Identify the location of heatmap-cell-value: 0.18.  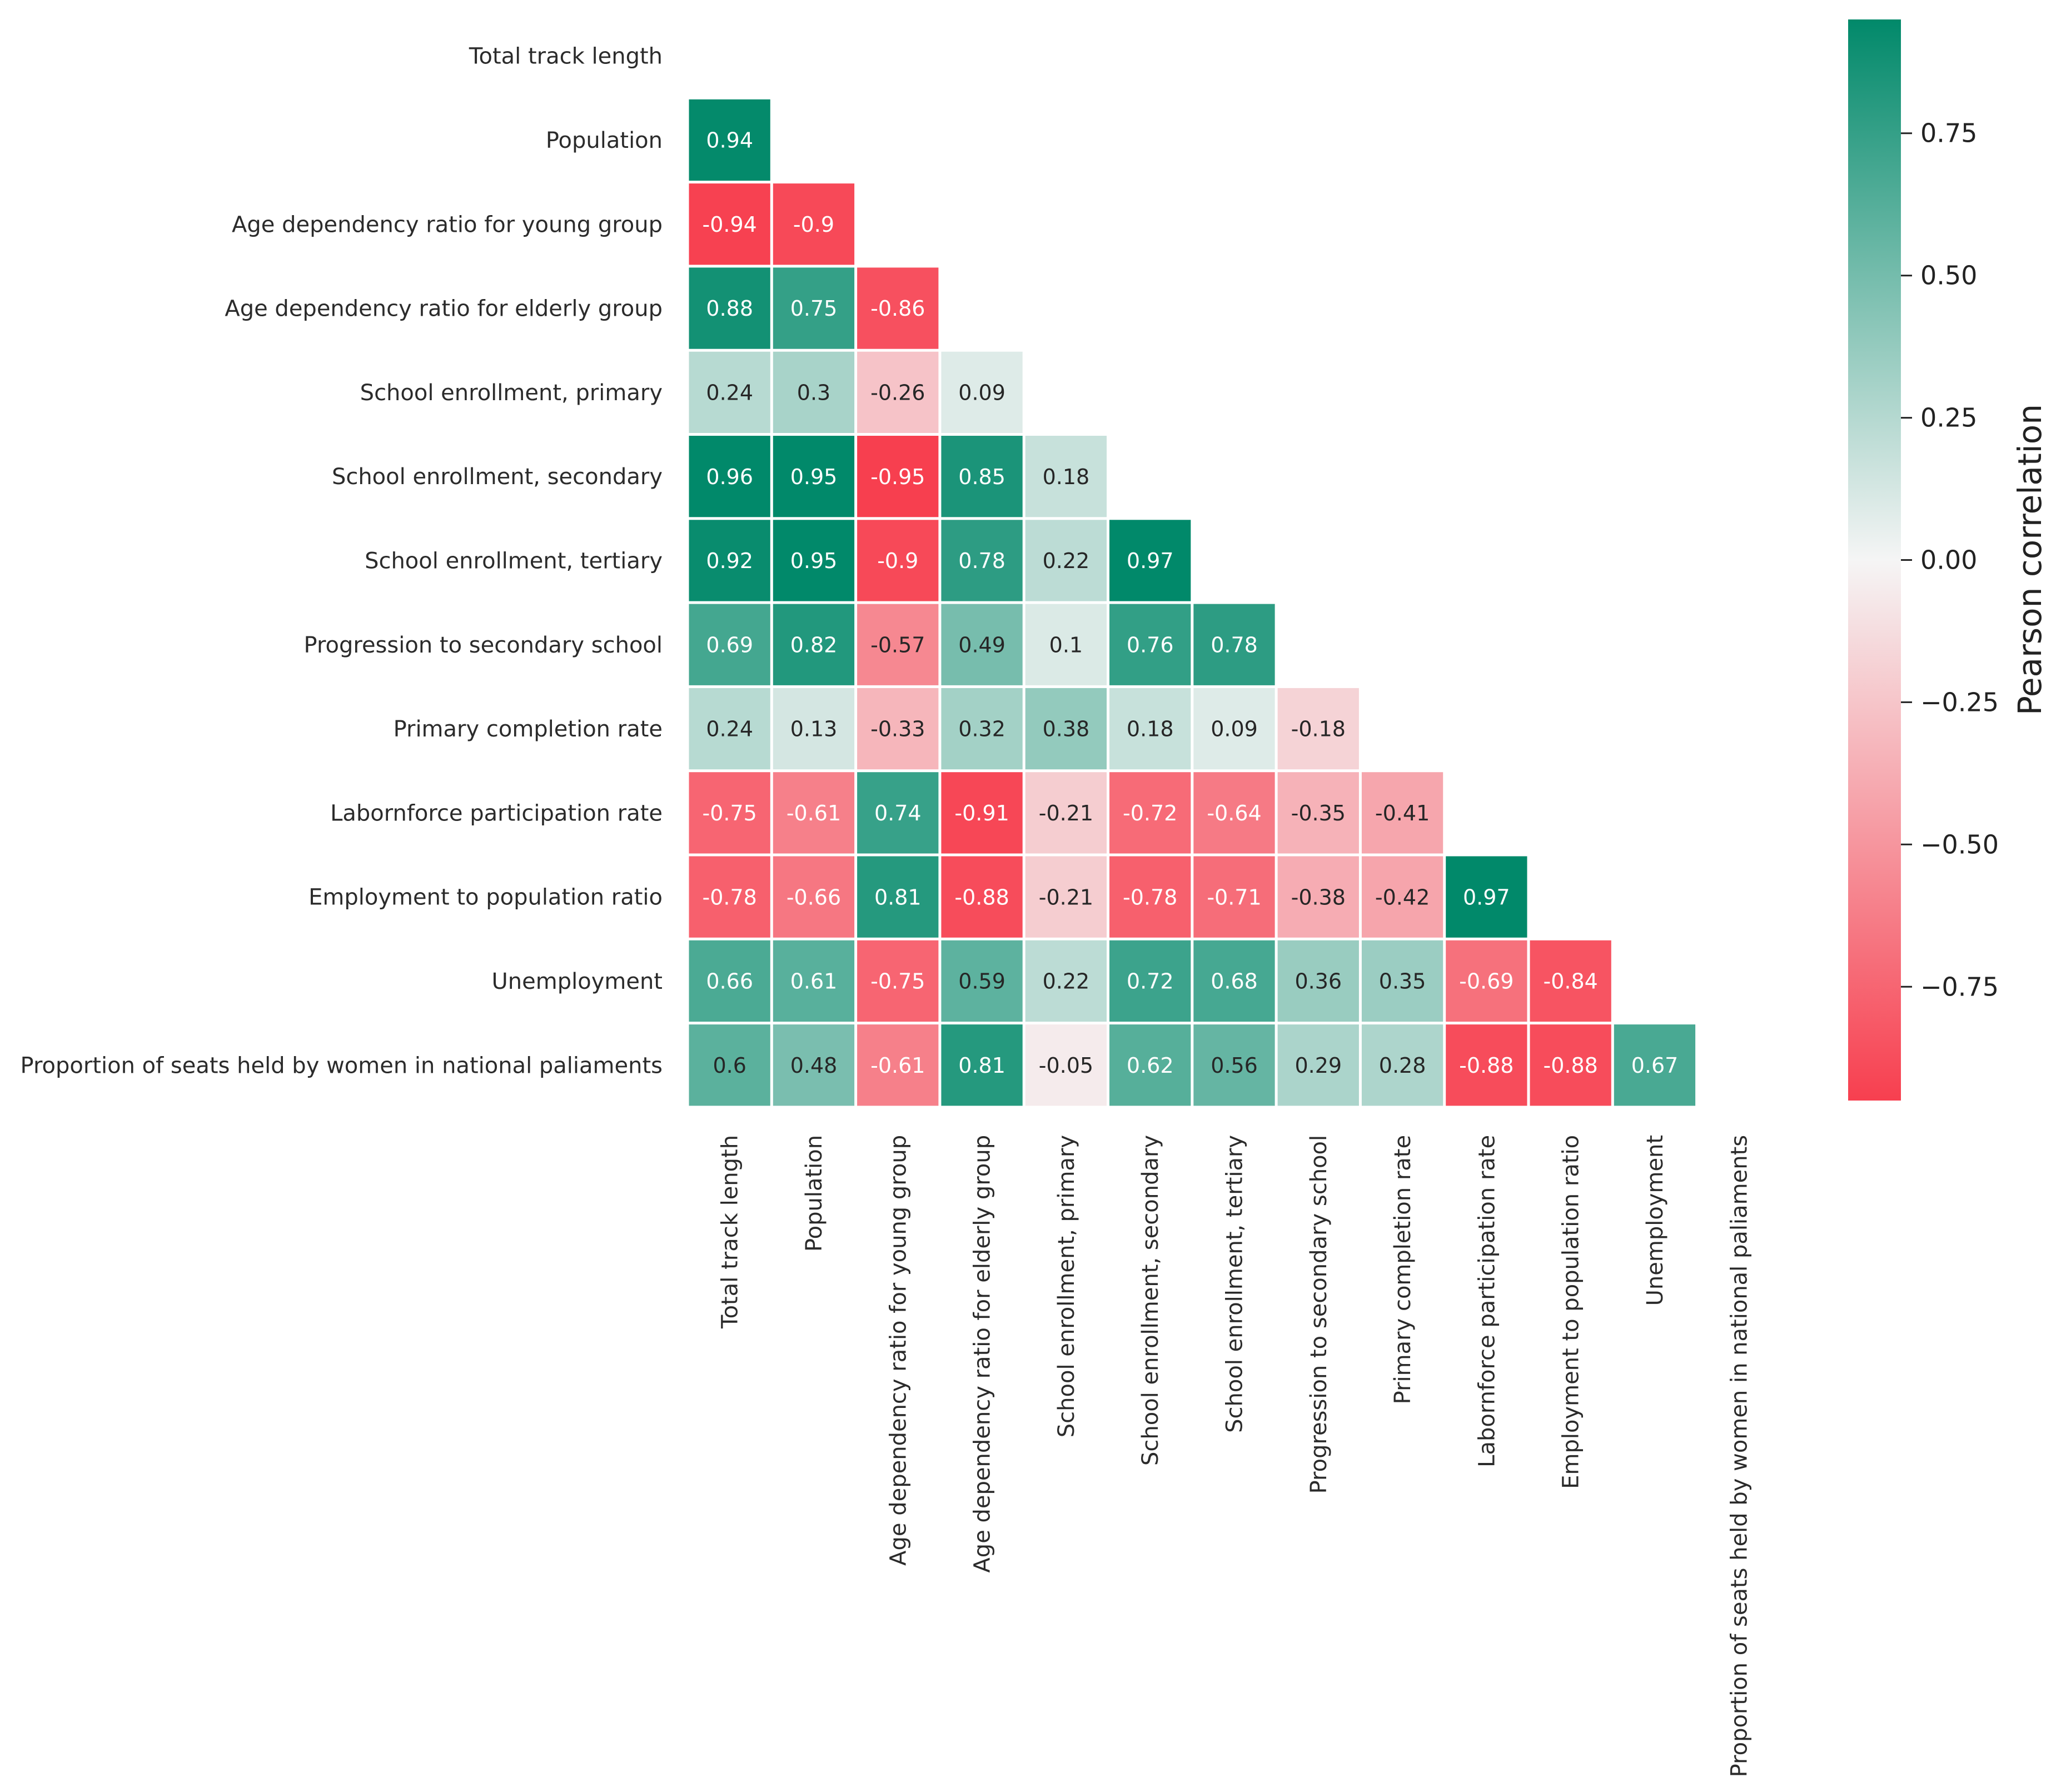
(1150, 729).